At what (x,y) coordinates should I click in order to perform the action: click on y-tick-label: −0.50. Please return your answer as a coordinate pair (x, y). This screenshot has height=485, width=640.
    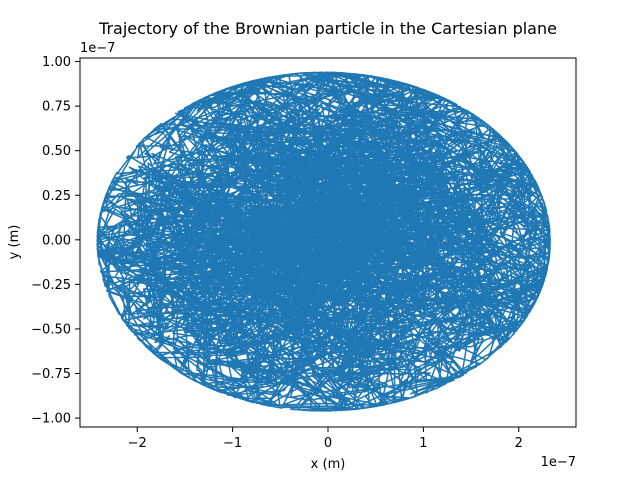
    Looking at the image, I should click on (51, 329).